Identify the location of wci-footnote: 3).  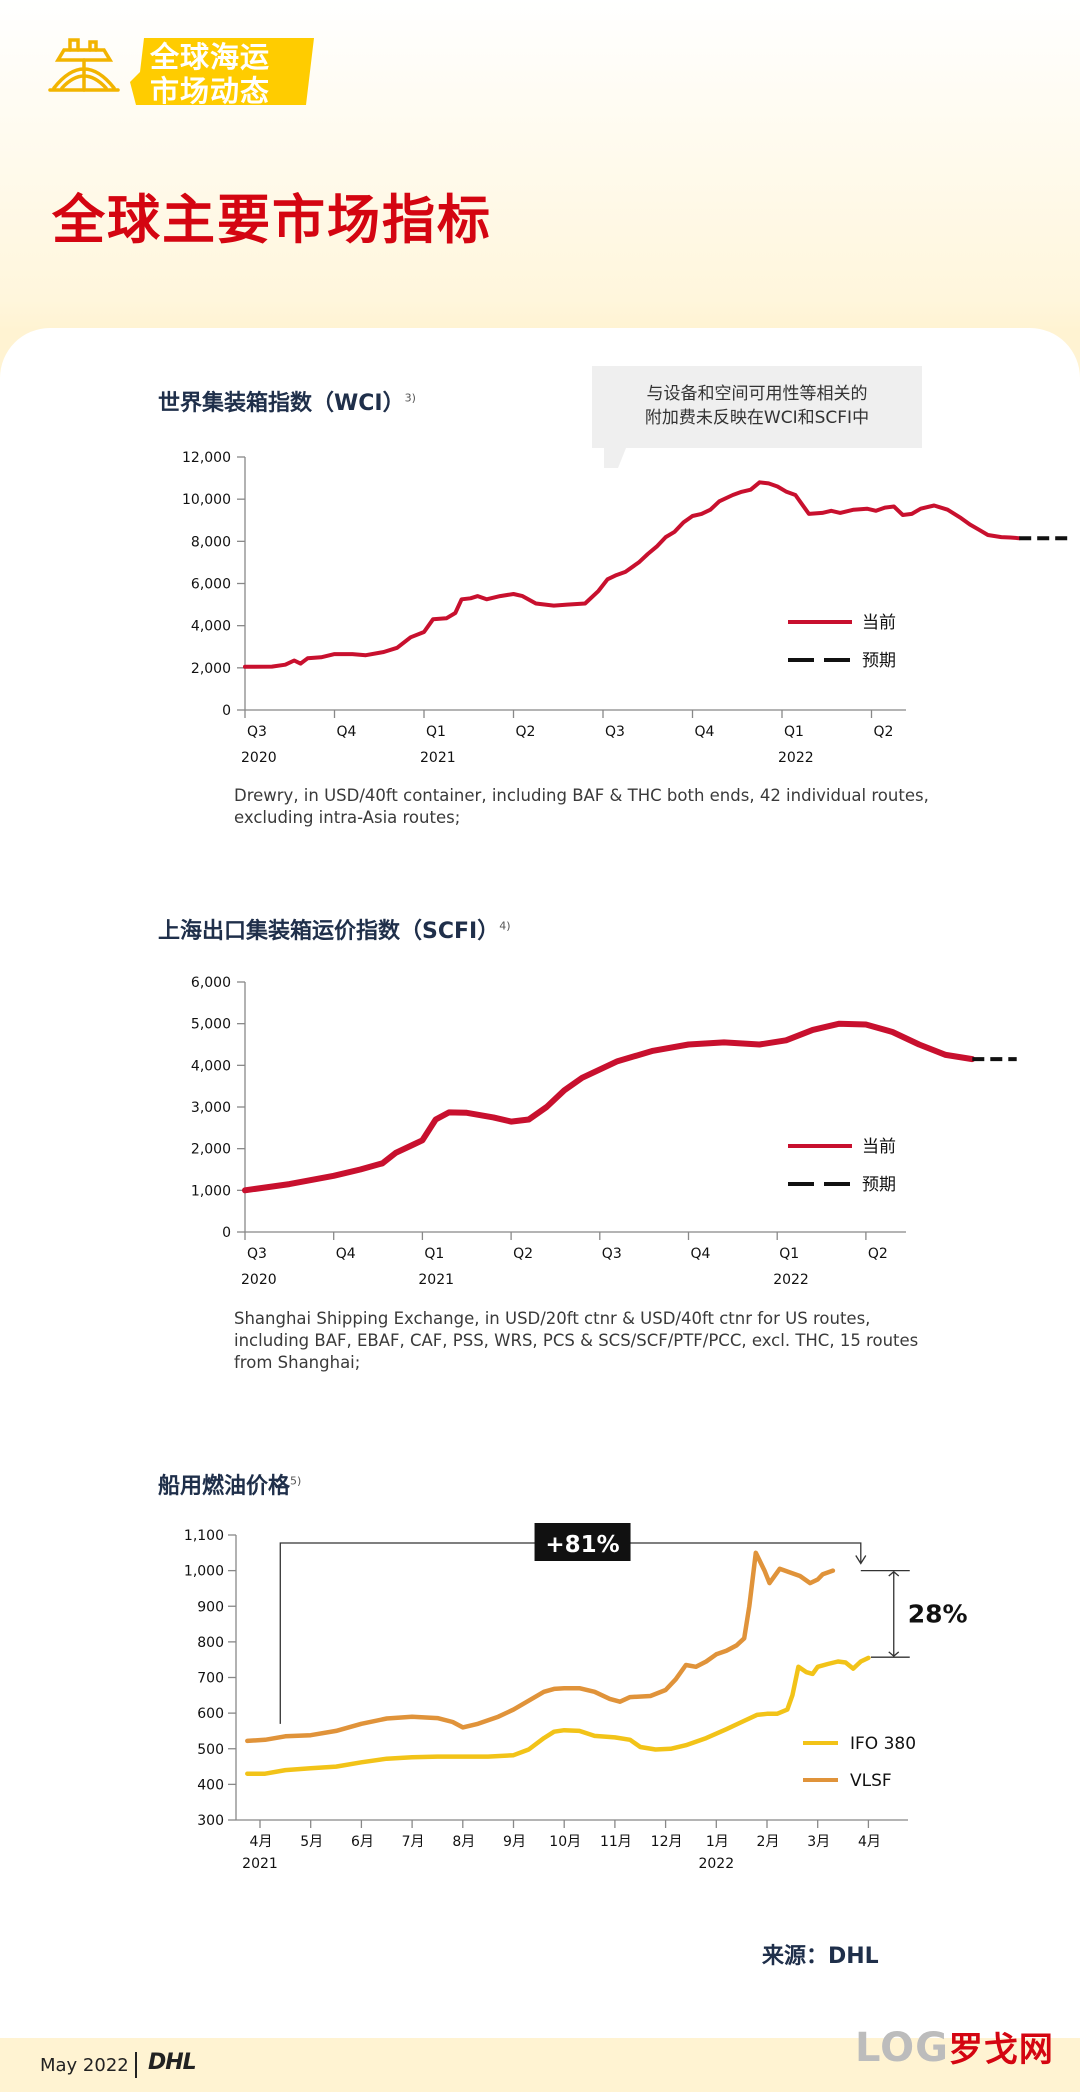
(410, 398).